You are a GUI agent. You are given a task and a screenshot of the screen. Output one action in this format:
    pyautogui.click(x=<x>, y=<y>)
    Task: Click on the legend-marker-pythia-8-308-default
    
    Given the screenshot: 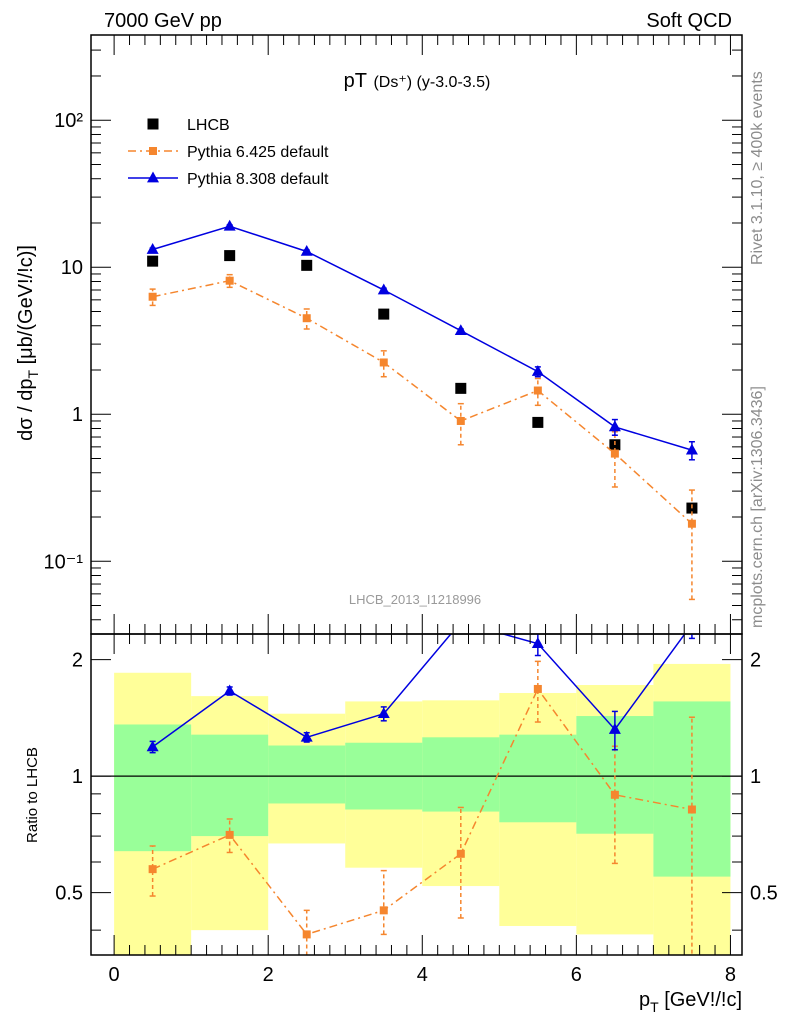 What is the action you would take?
    pyautogui.click(x=153, y=177)
    